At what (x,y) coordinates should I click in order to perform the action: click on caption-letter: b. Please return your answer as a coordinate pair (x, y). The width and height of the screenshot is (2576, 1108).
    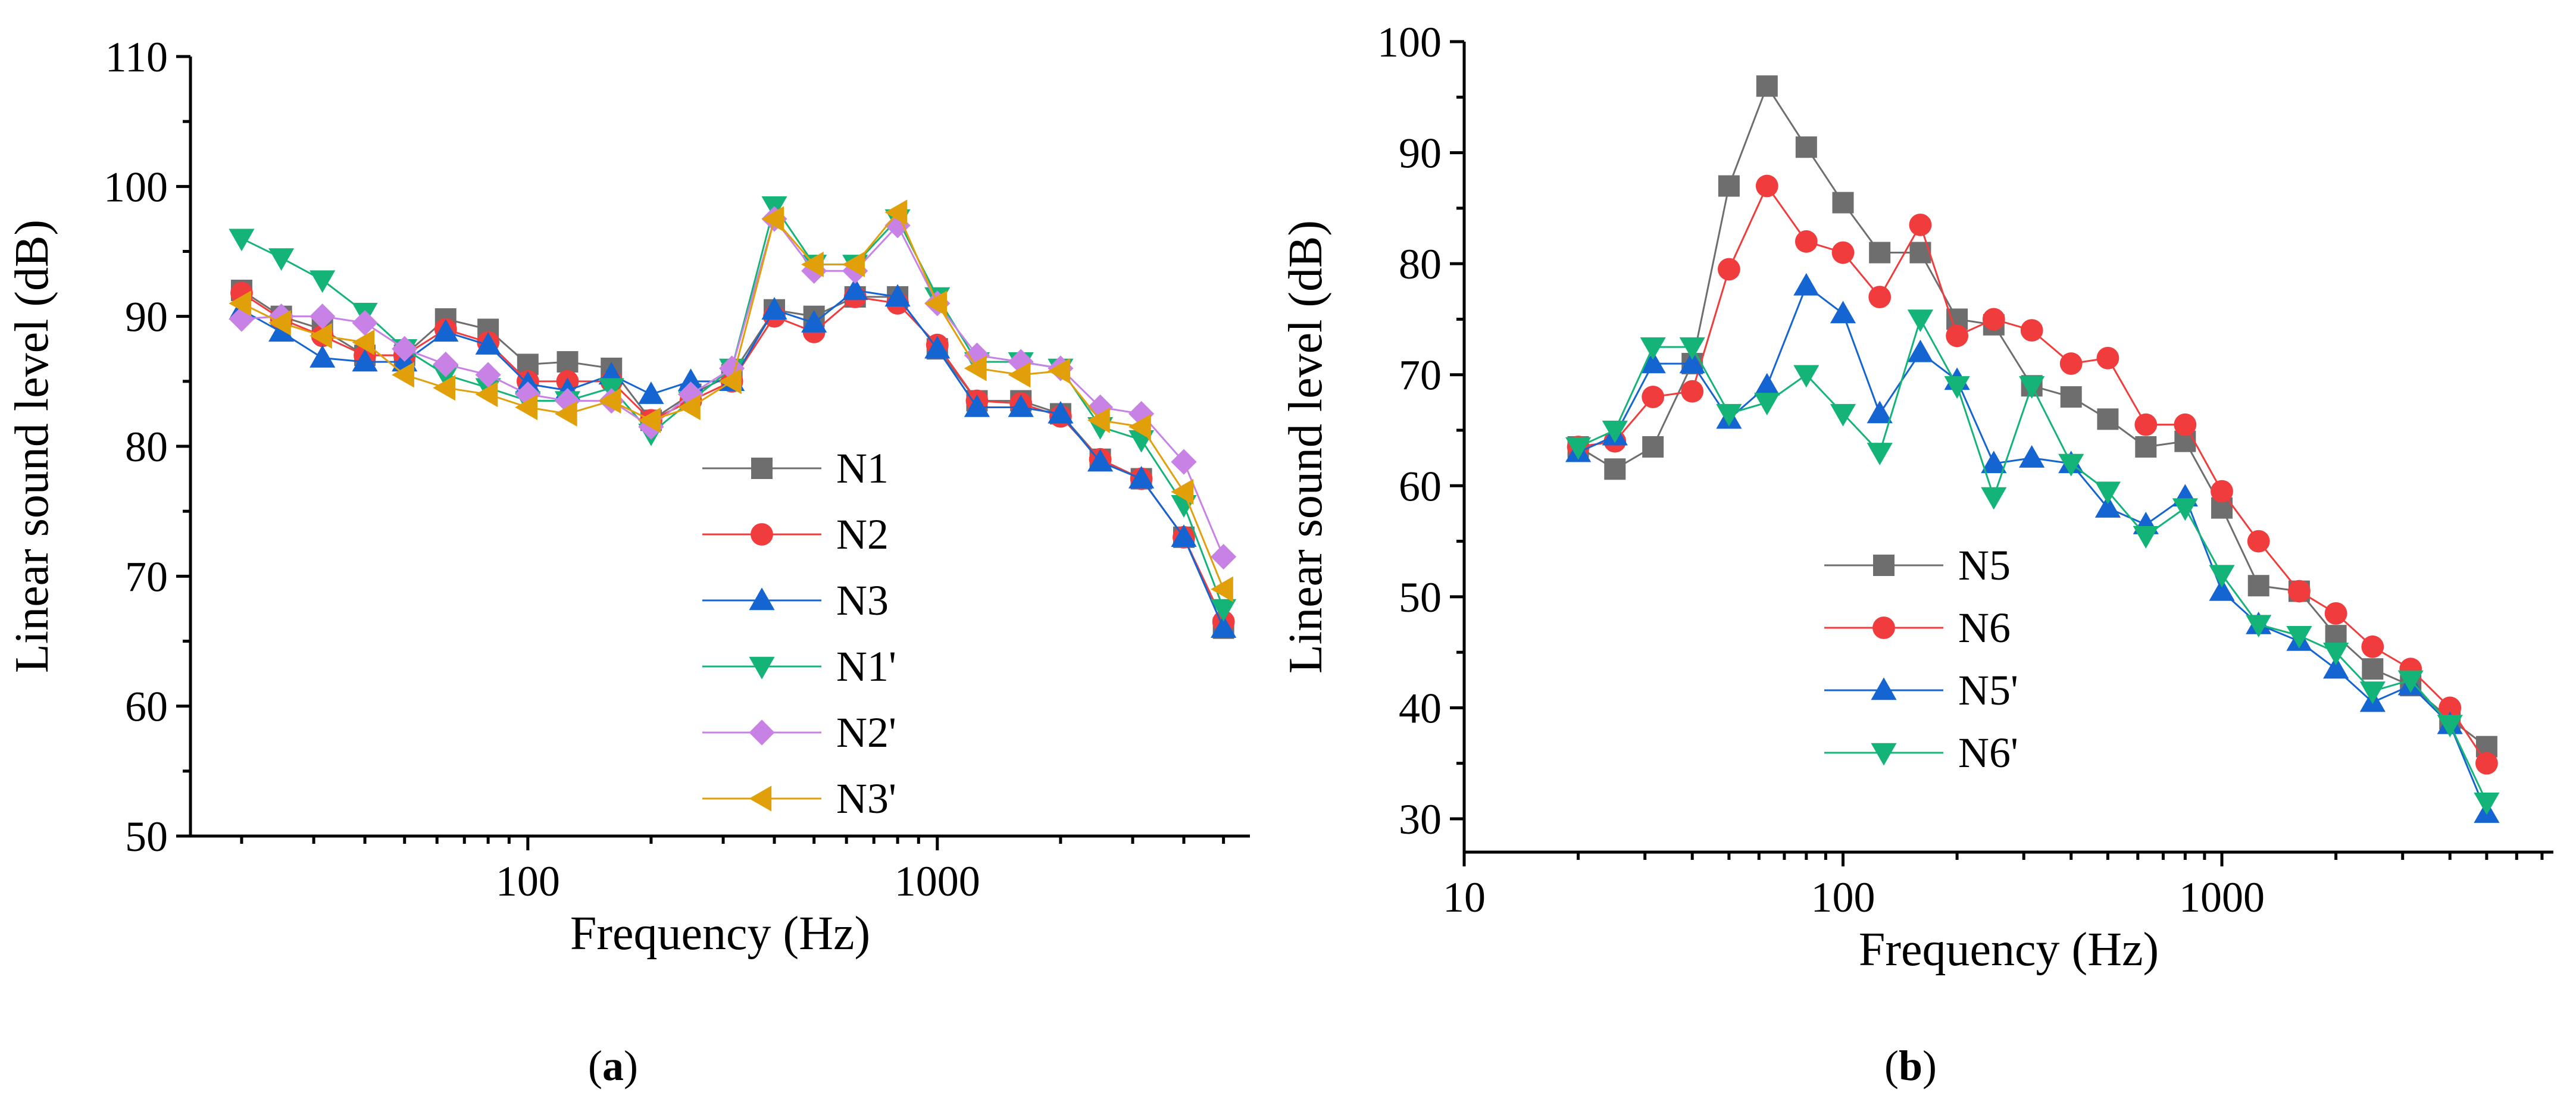
    Looking at the image, I should click on (1910, 1066).